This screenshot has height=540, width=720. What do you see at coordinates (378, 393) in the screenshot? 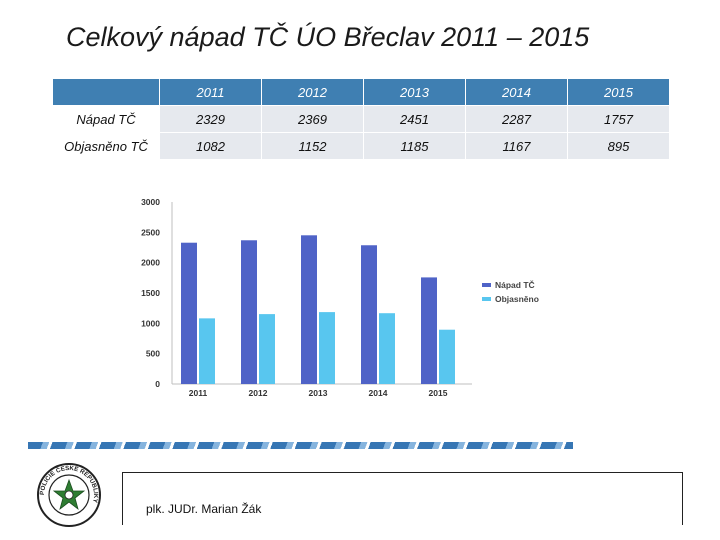
I see `x-tick-label: 2014` at bounding box center [378, 393].